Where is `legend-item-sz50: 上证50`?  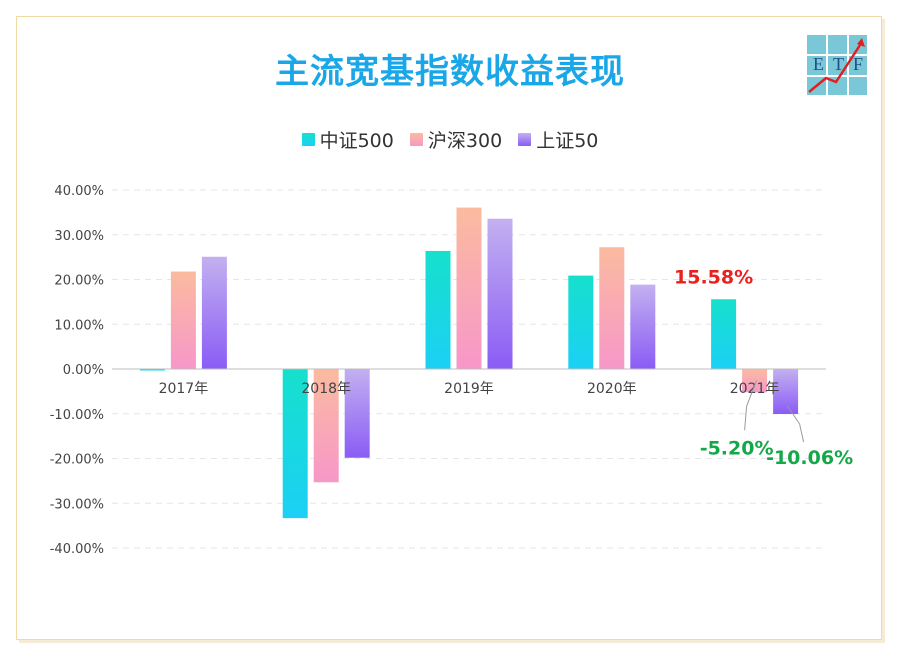 legend-item-sz50: 上证50 is located at coordinates (558, 139).